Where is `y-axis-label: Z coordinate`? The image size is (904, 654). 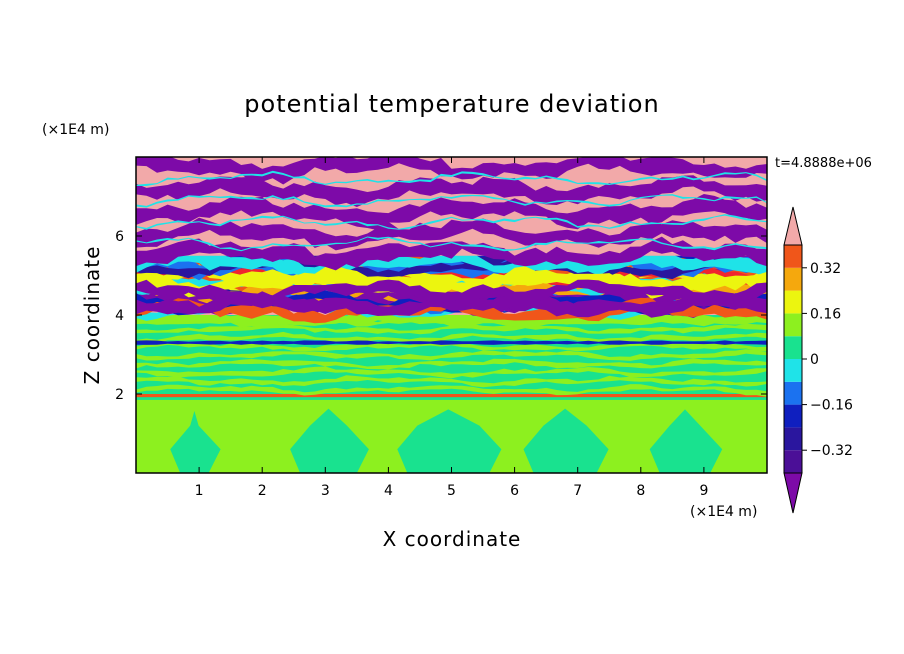
y-axis-label: Z coordinate is located at coordinates (92, 315).